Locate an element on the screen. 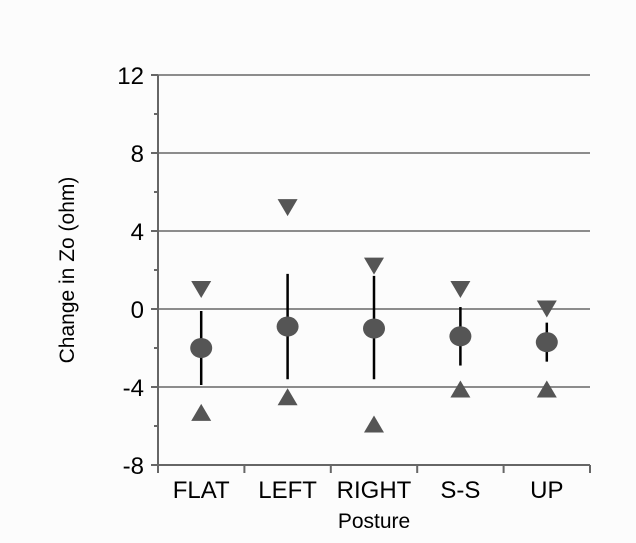 This screenshot has width=636, height=543. y-tick-label: 12 is located at coordinates (130, 76).